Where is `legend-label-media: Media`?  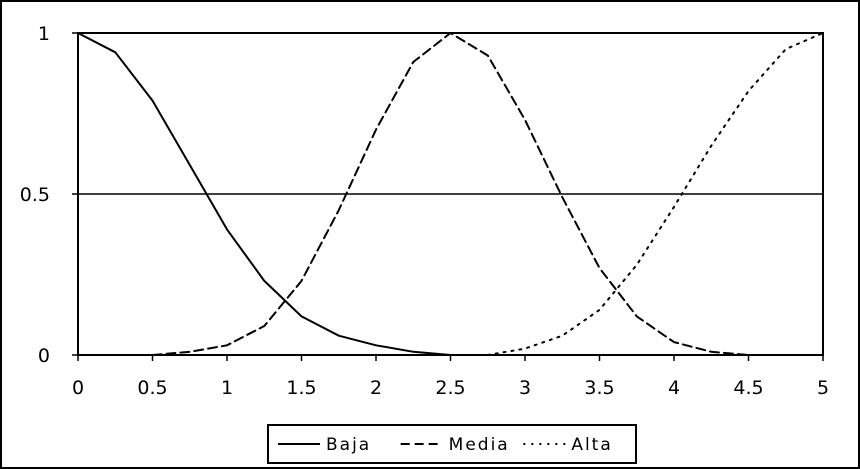
legend-label-media: Media is located at coordinates (479, 445).